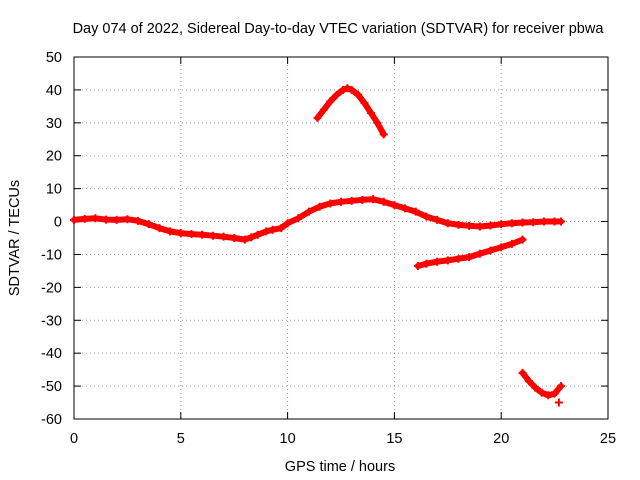 The image size is (640, 480). What do you see at coordinates (54, 190) in the screenshot?
I see `y-tick-label: 10` at bounding box center [54, 190].